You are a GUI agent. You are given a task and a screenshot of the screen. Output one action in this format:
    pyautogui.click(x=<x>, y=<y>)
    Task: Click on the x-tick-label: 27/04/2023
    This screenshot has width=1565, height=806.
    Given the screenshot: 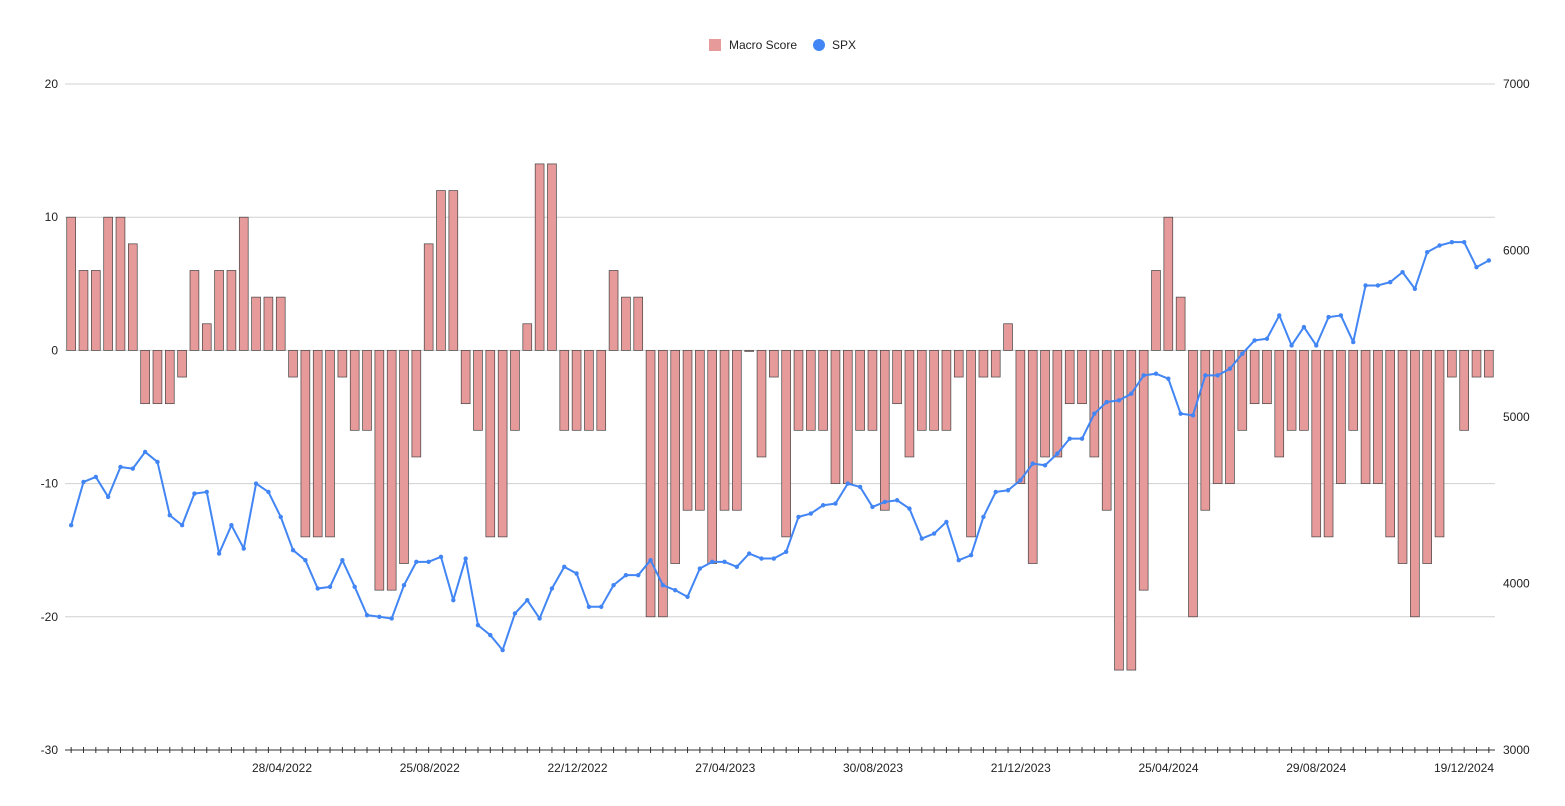 What is the action you would take?
    pyautogui.click(x=725, y=768)
    